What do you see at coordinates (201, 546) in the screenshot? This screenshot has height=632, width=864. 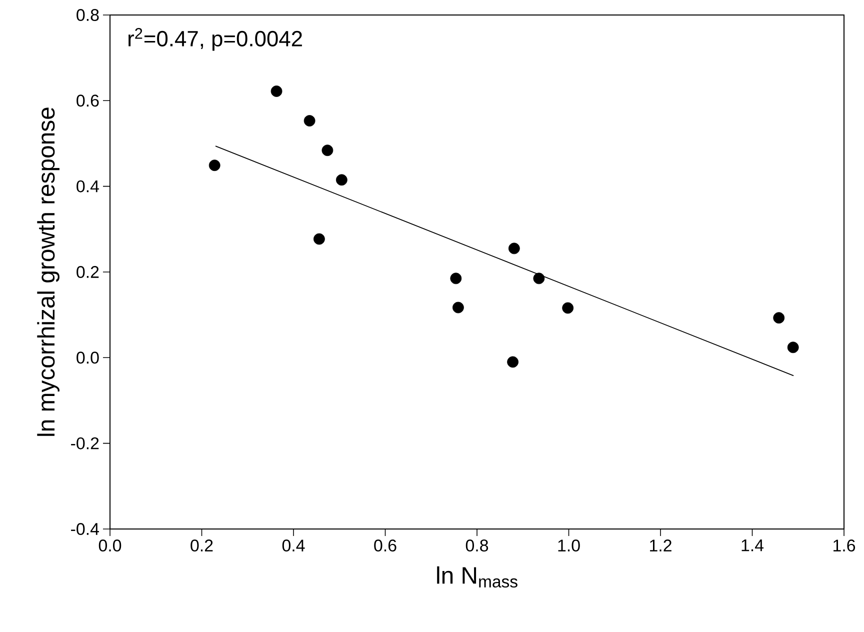 I see `x-tick-label: 0.2` at bounding box center [201, 546].